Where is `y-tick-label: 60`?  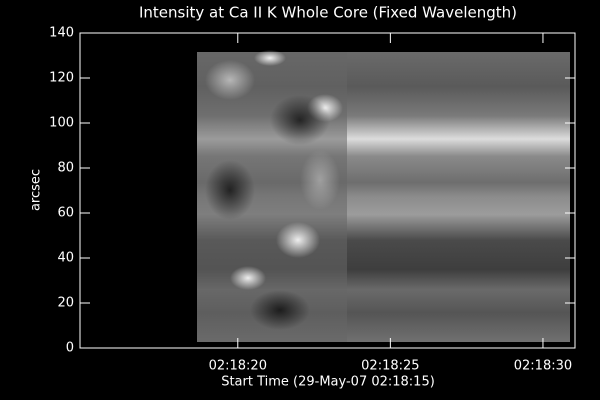 y-tick-label: 60 is located at coordinates (65, 213).